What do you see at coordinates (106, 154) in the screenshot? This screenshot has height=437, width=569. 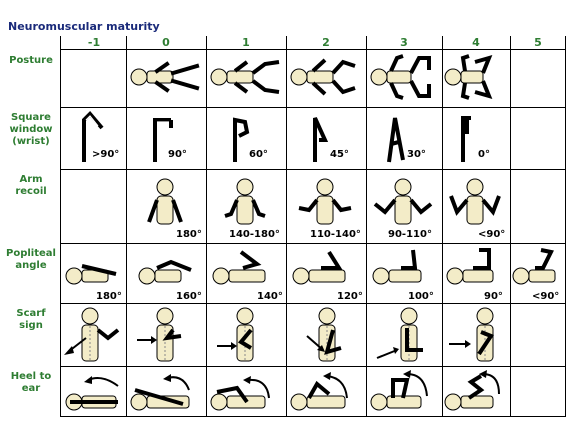 I see `wrist-angle-minus1: >90°` at bounding box center [106, 154].